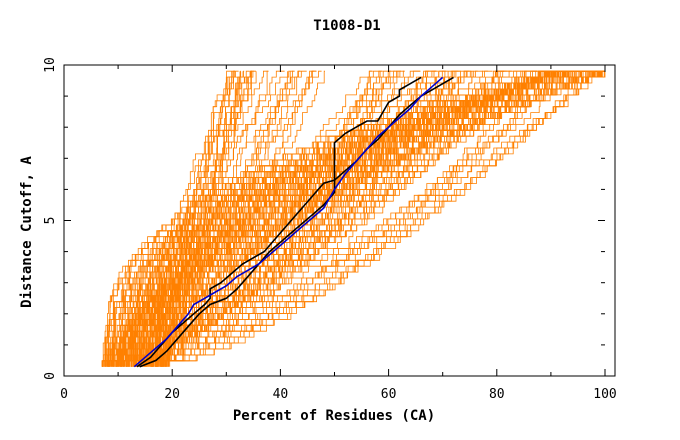  I want to click on y-tick-label: 5, so click(50, 221).